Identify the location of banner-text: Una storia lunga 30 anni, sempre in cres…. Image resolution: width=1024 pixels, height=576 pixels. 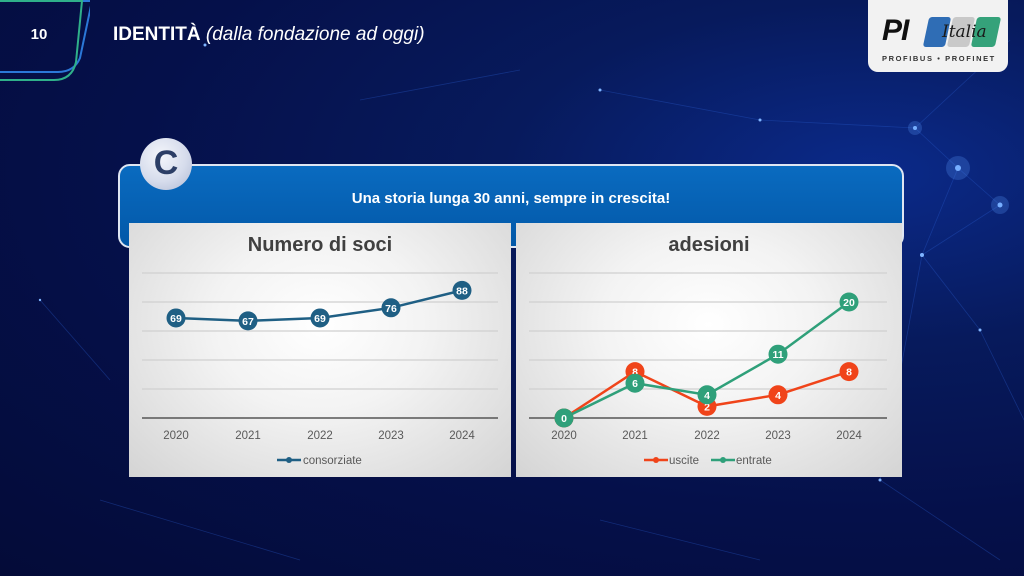
(511, 198).